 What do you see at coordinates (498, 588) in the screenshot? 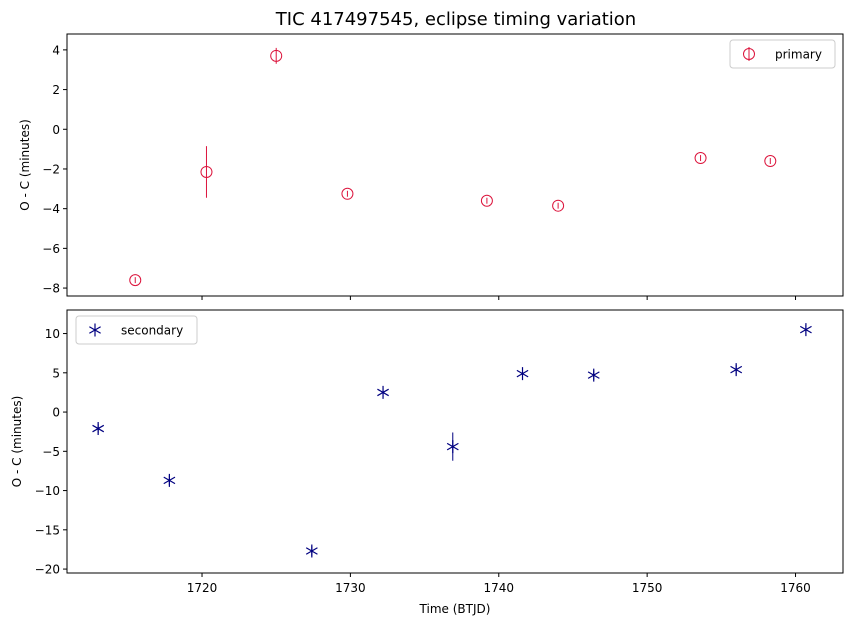
I see `bottom-xtick-label-2: 1740` at bounding box center [498, 588].